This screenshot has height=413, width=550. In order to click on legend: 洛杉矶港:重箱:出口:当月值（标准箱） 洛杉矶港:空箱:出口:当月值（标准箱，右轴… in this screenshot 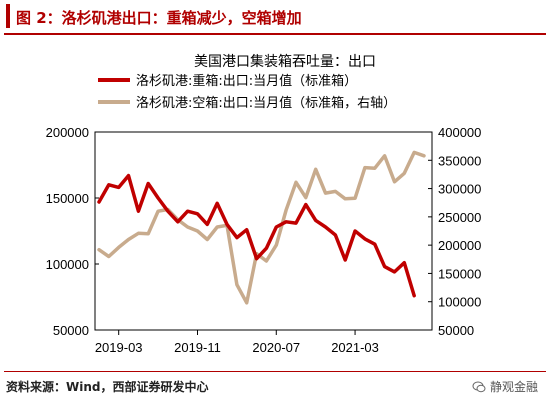, I will do `click(247, 92)`.